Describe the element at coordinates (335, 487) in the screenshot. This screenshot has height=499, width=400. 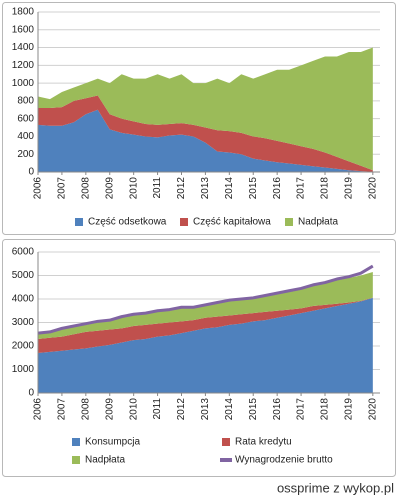
I see `watermark: ossprime z wykop.pl` at that location.